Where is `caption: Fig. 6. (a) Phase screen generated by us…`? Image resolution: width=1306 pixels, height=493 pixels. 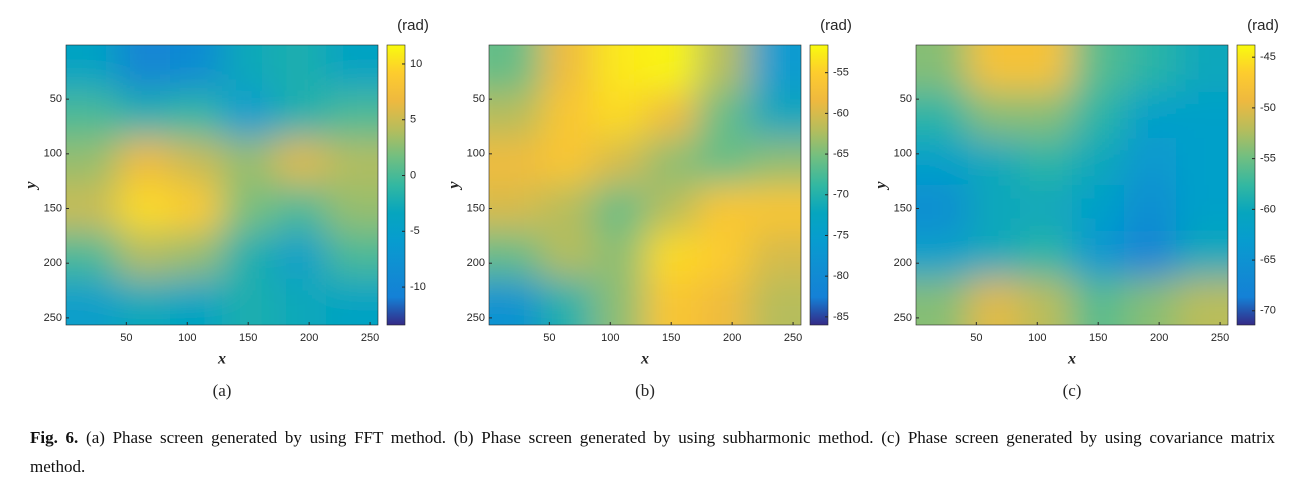 caption: Fig. 6. (a) Phase screen generated by us… is located at coordinates (652, 452).